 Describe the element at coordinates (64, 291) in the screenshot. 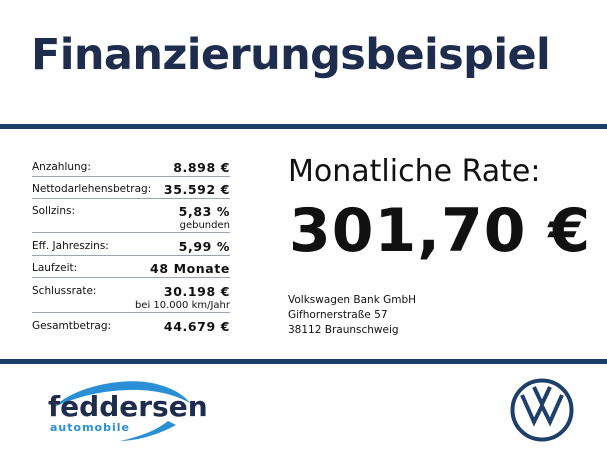

I see `term-label: Schlussrate:` at that location.